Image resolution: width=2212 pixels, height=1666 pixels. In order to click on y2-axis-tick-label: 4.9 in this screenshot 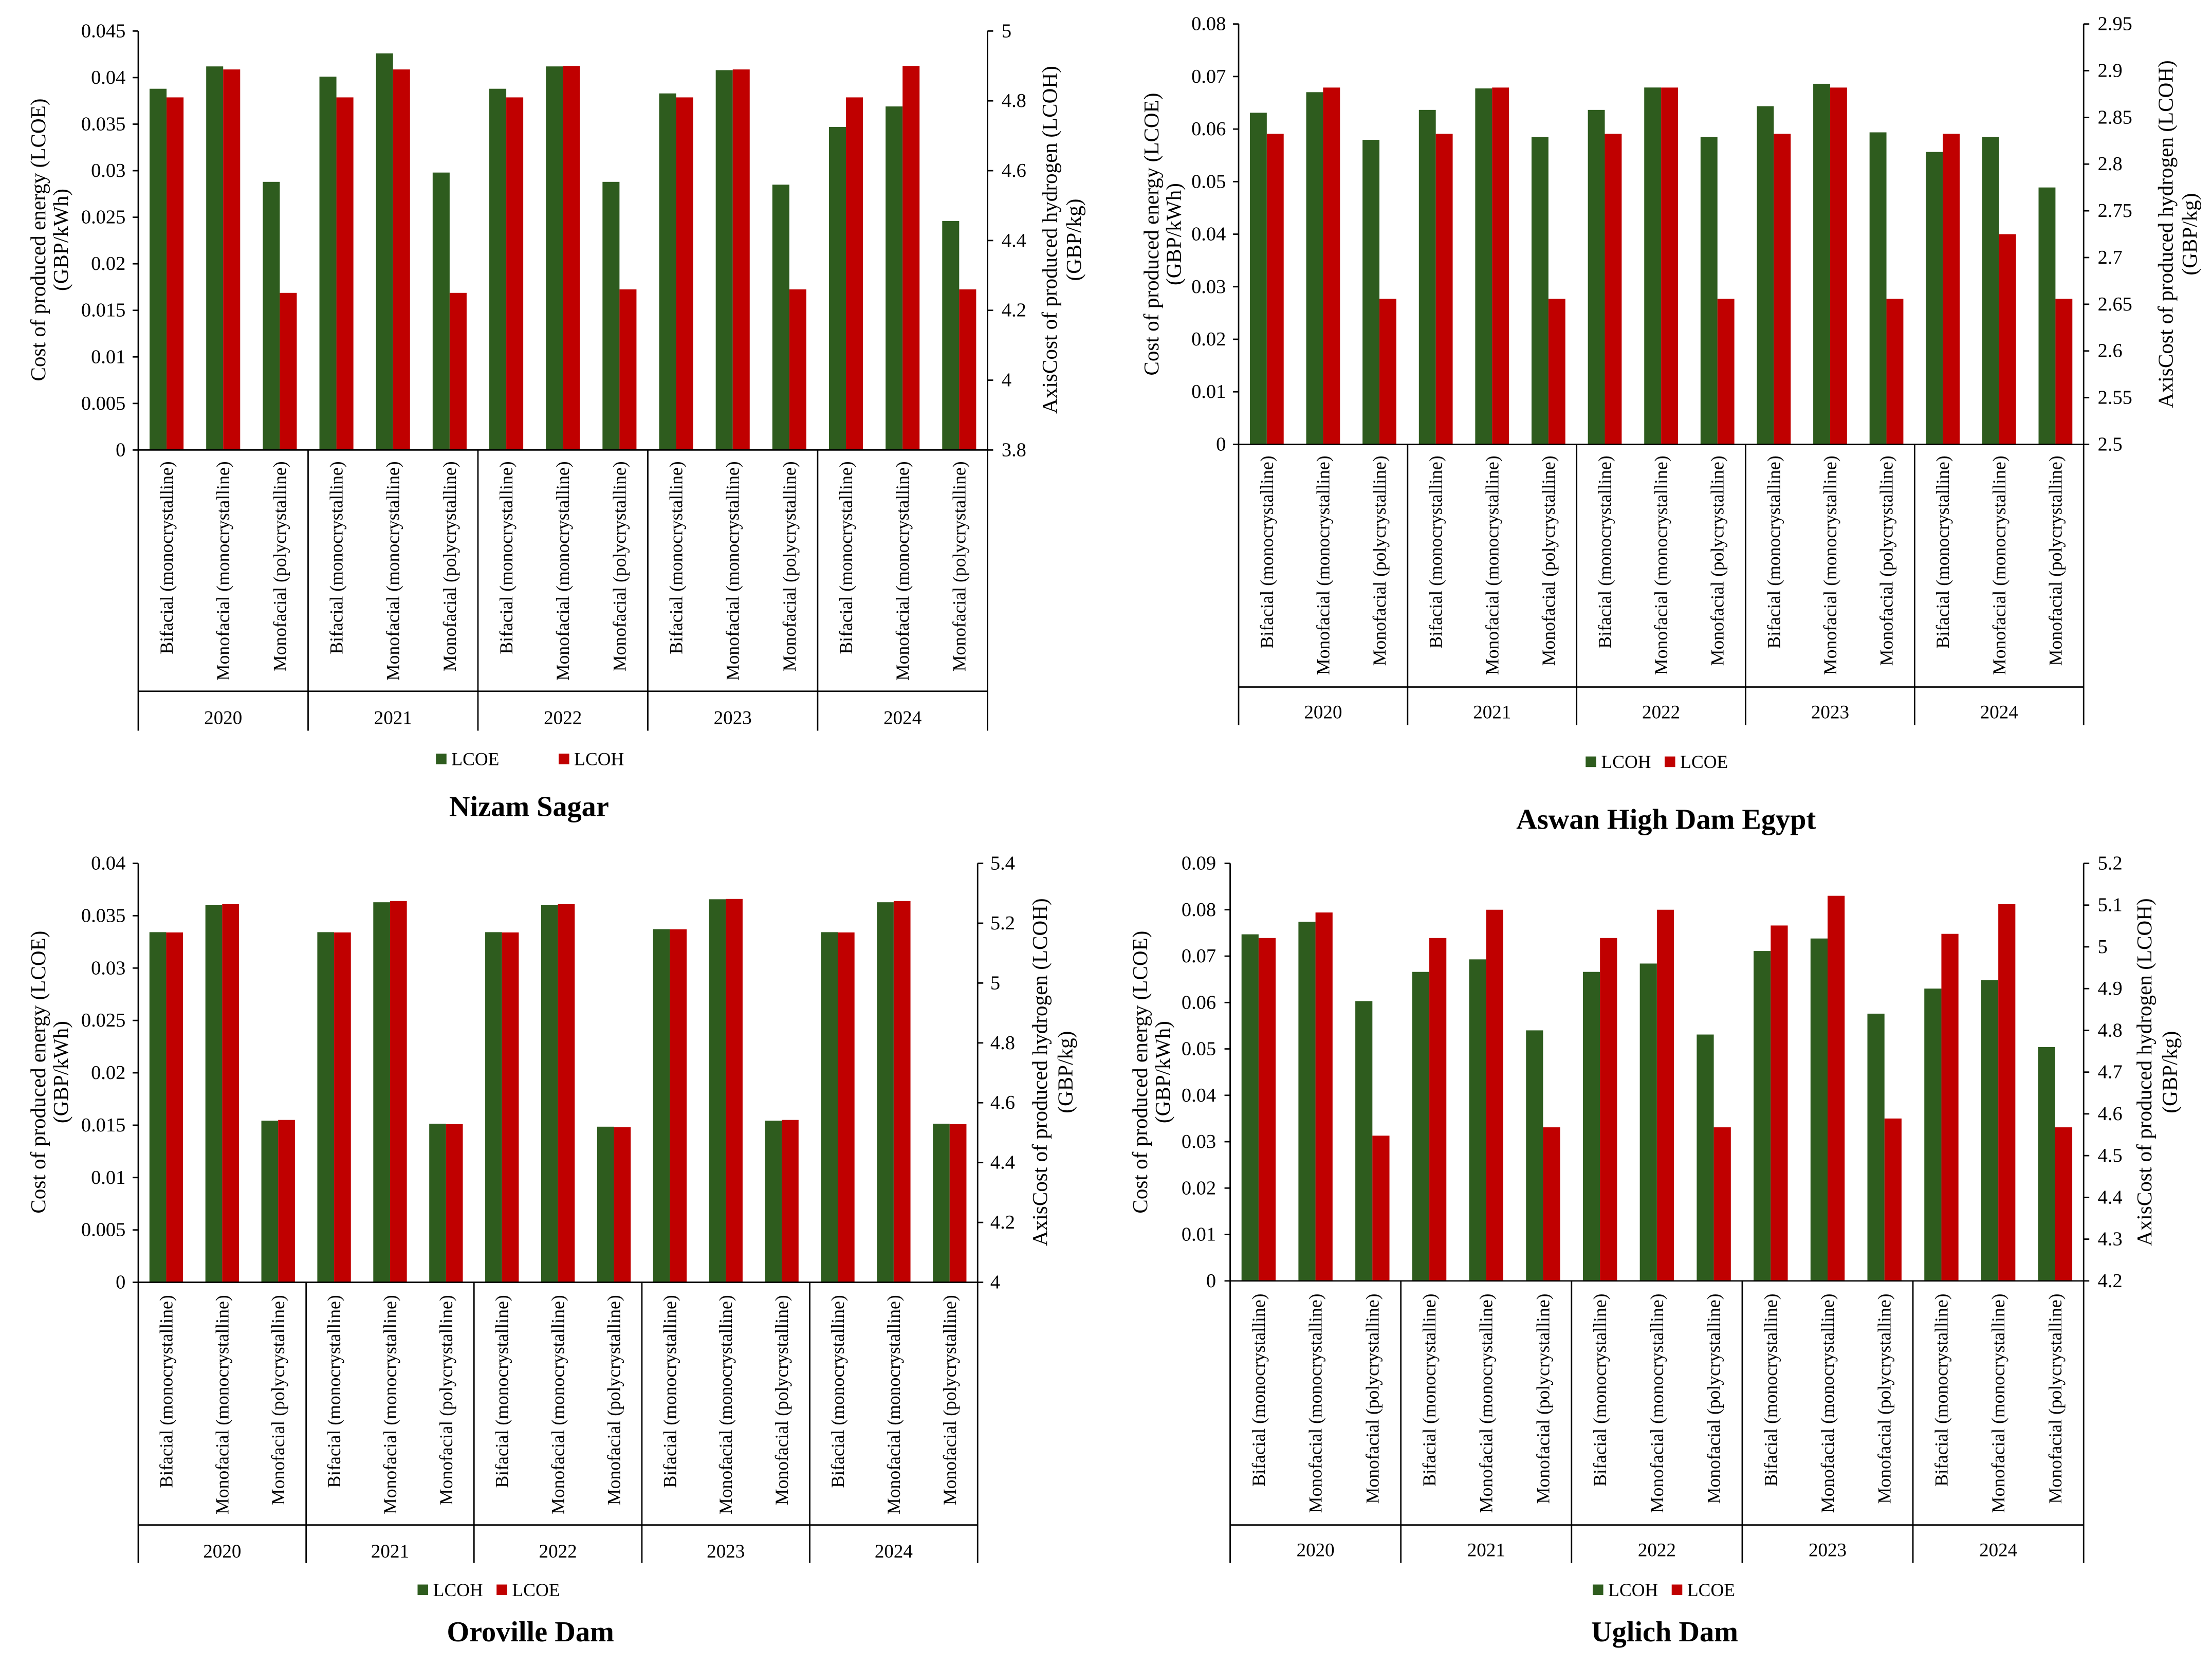, I will do `click(2110, 988)`.